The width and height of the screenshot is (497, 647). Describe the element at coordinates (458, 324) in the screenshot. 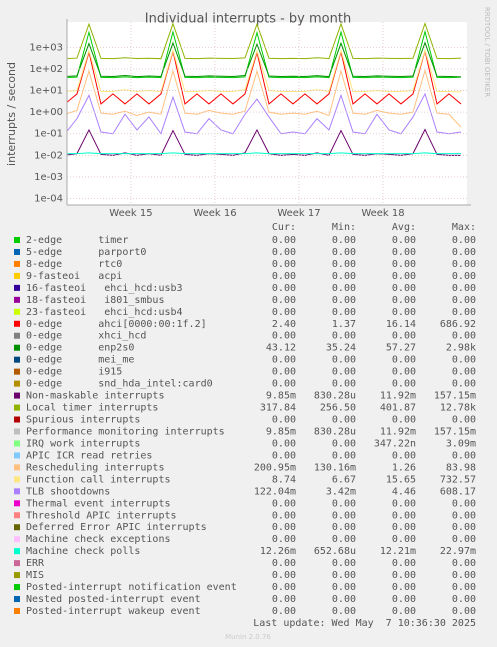

I see `legend-value: 686.92` at that location.